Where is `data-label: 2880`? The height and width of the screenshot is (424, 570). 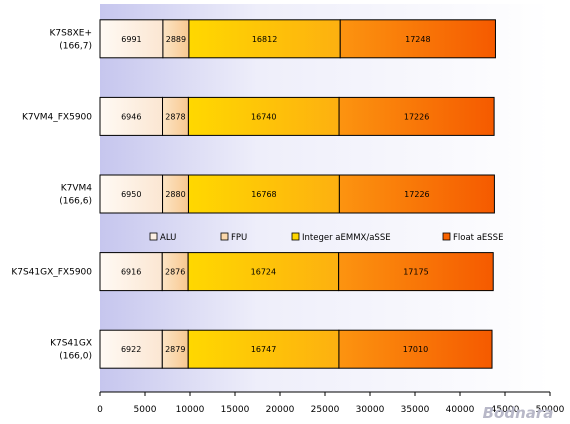
data-label: 2880 is located at coordinates (175, 194).